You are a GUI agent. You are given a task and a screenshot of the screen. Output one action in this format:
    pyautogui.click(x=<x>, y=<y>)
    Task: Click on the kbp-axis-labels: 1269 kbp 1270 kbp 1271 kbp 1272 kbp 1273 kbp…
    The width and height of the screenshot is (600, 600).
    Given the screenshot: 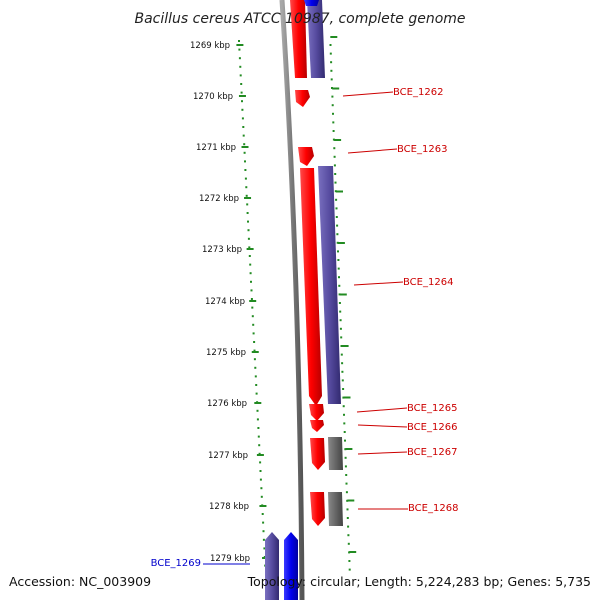 What is the action you would take?
    pyautogui.click(x=220, y=302)
    